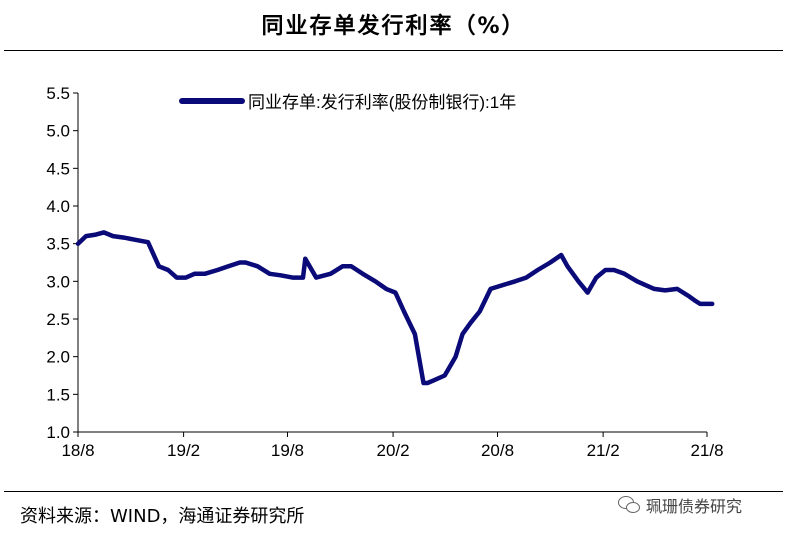 This screenshot has width=787, height=537. Describe the element at coordinates (393, 450) in the screenshot. I see `x-tick-label: 20/2` at that location.